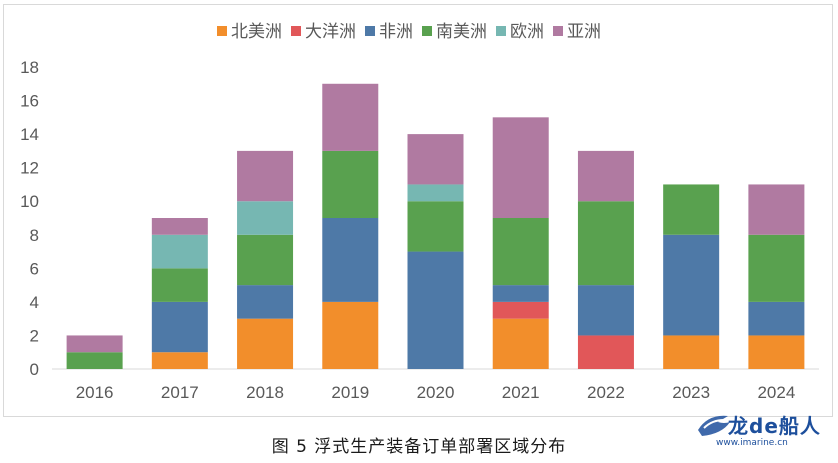 The image size is (838, 463). Describe the element at coordinates (714, 425) in the screenshot. I see `ship-icon` at that location.